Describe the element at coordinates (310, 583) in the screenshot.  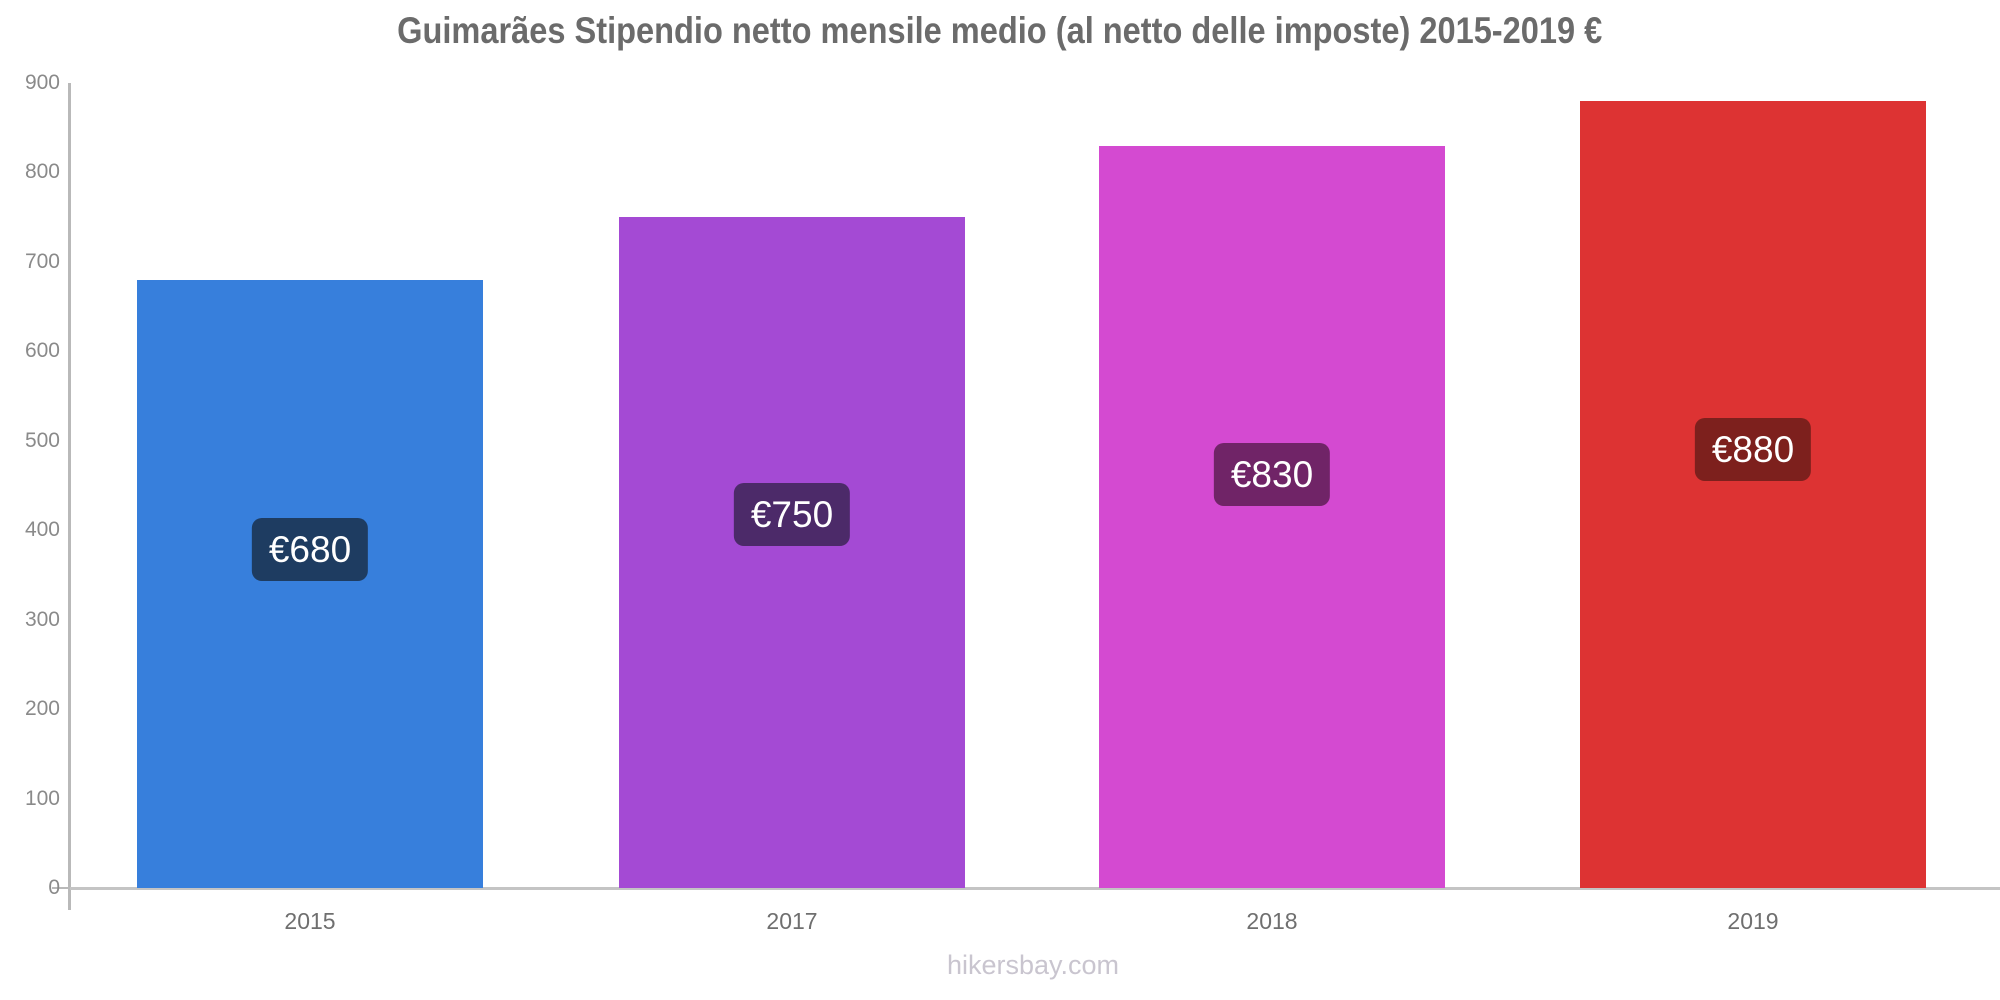
I see `bar-2015` at that location.